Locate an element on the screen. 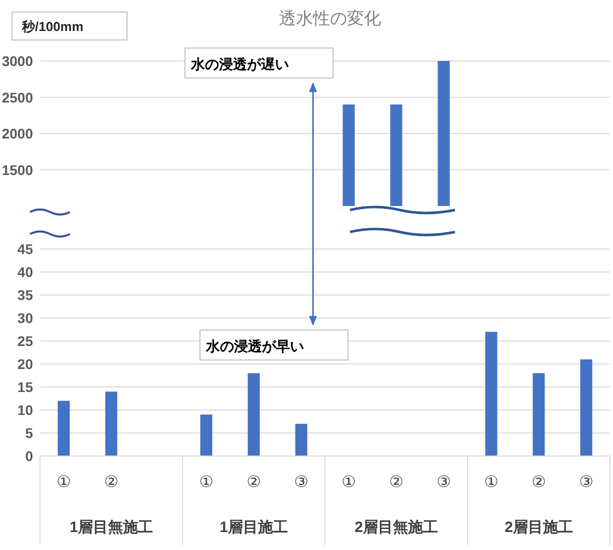 The width and height of the screenshot is (613, 550). annotation: 水の浸透が早い is located at coordinates (254, 346).